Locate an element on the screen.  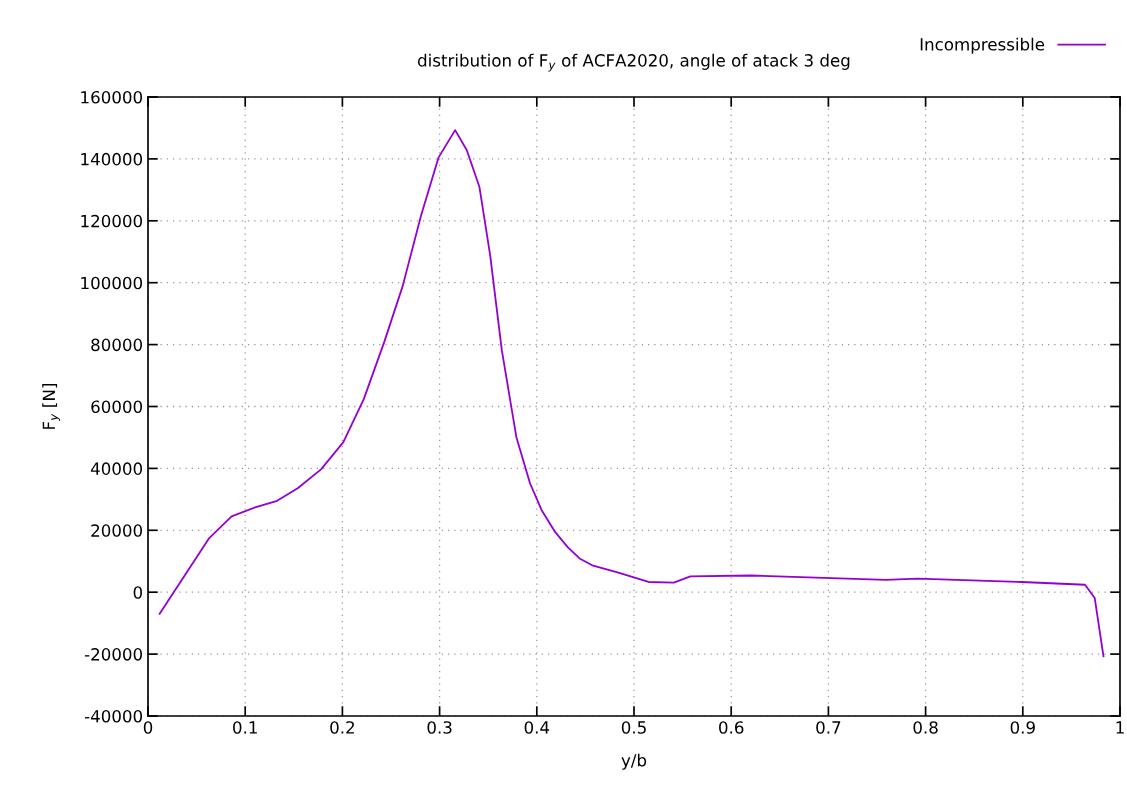
x-tick-label: 0.2 is located at coordinates (342, 727).